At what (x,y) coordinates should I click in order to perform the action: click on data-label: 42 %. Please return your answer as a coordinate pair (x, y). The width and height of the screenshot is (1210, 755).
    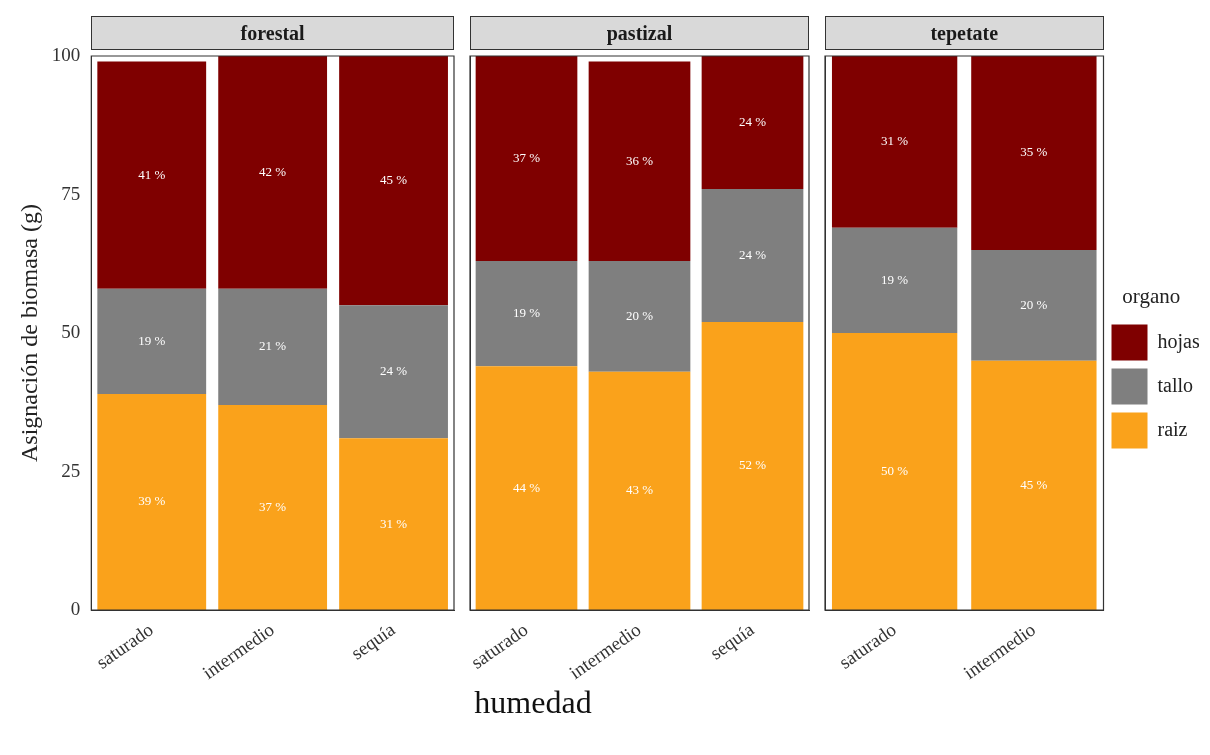
    Looking at the image, I should click on (273, 171).